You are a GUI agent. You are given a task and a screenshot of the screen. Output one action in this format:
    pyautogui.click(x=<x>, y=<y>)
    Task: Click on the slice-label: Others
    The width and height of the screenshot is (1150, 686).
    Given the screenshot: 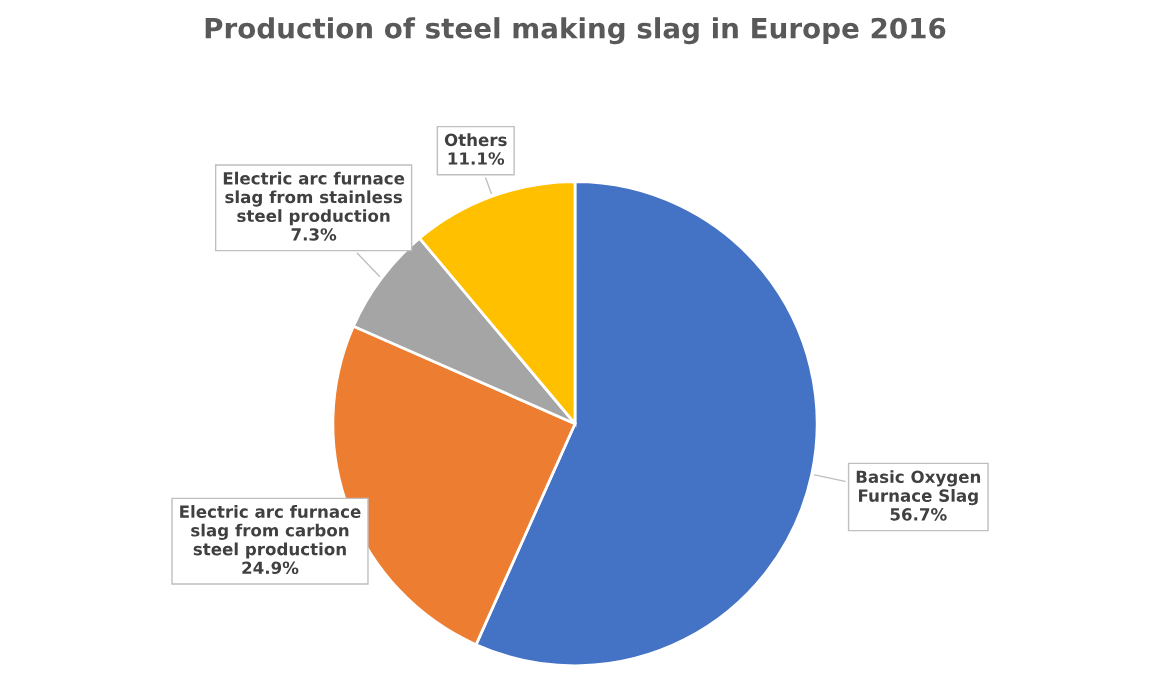 What is the action you would take?
    pyautogui.click(x=475, y=140)
    